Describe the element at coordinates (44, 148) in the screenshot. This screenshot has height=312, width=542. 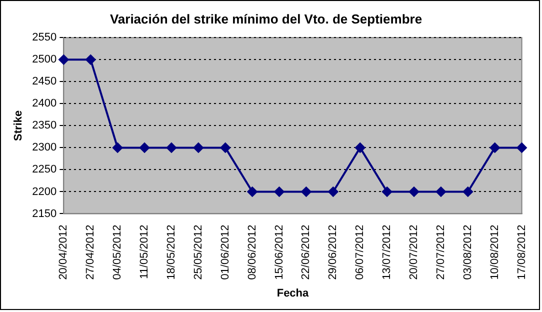
I see `y-tick-label: 2300` at that location.